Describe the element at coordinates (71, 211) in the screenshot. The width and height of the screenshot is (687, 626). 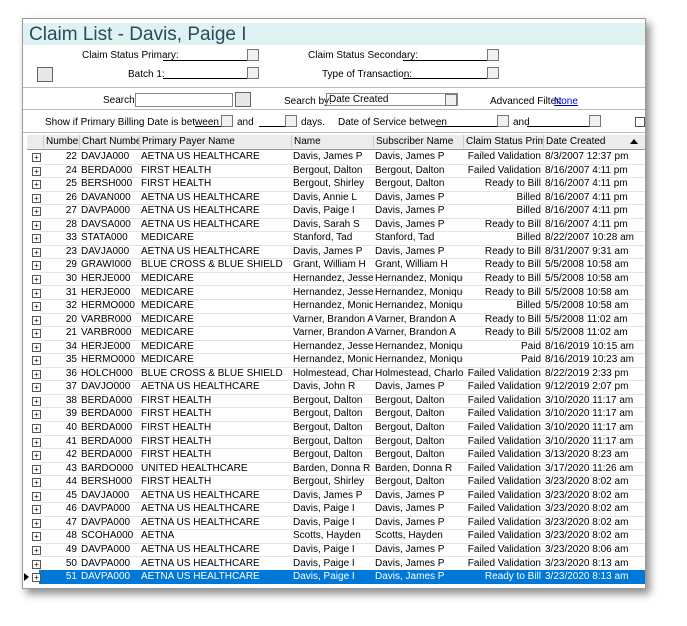
I see `cell: 27` at that location.